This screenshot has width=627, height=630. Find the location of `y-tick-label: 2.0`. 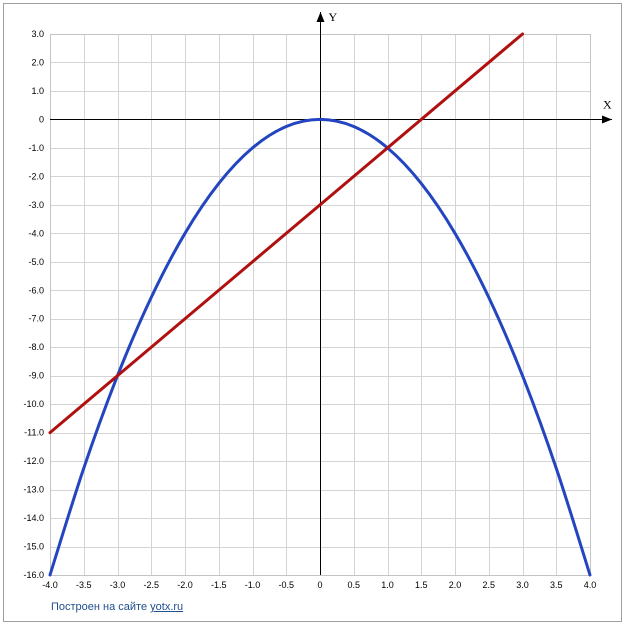

y-tick-label: 2.0 is located at coordinates (37, 62).